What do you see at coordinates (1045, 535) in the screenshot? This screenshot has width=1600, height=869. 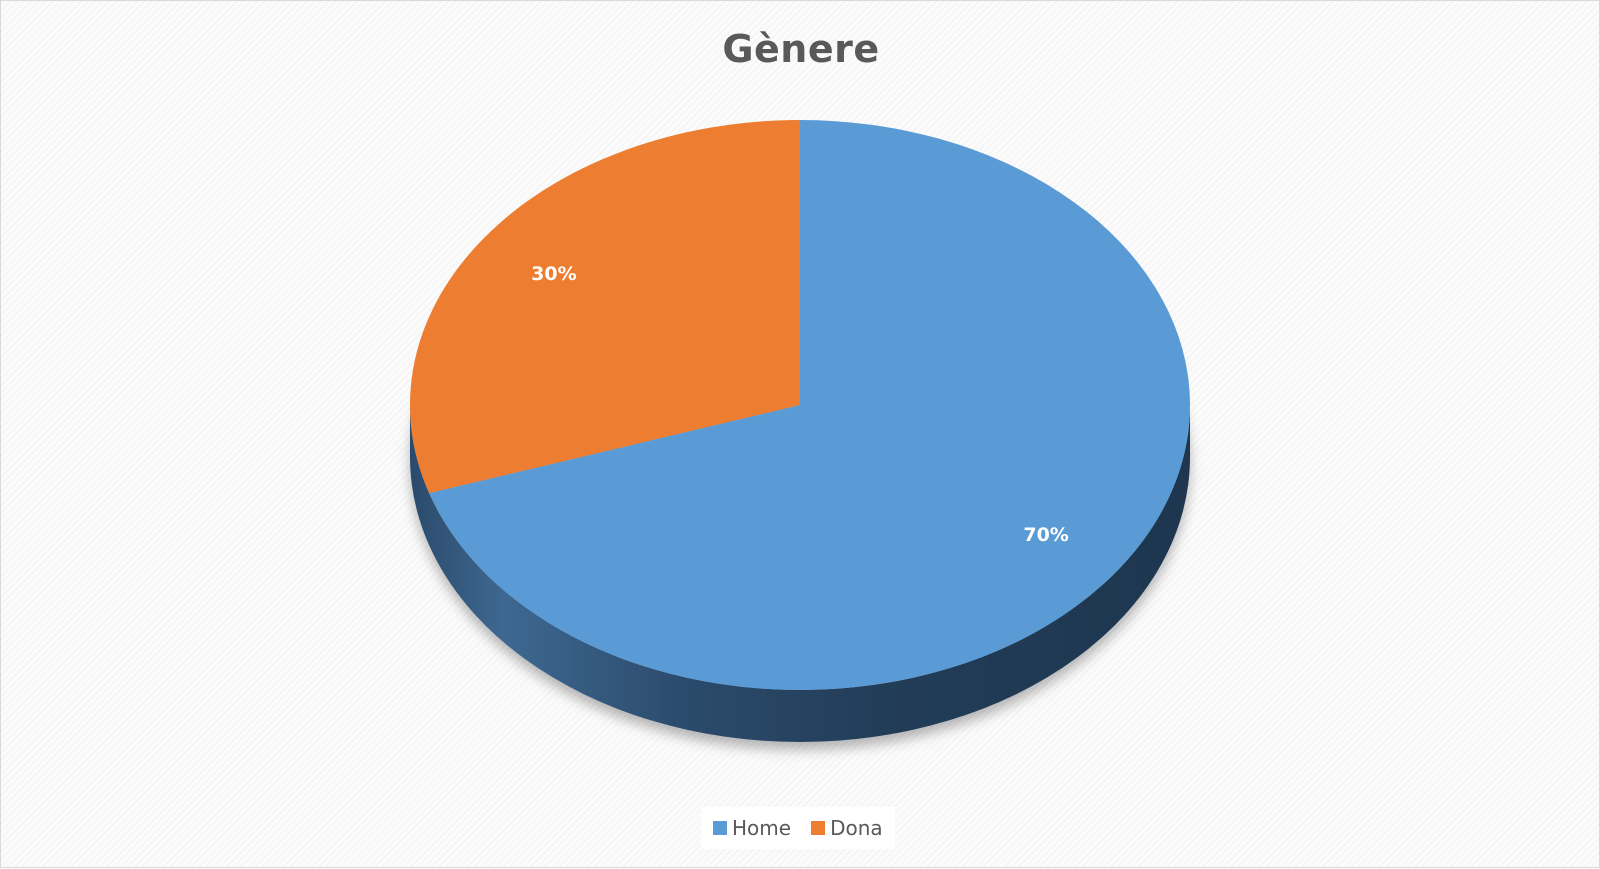 I see `data-label-home: 70%` at bounding box center [1045, 535].